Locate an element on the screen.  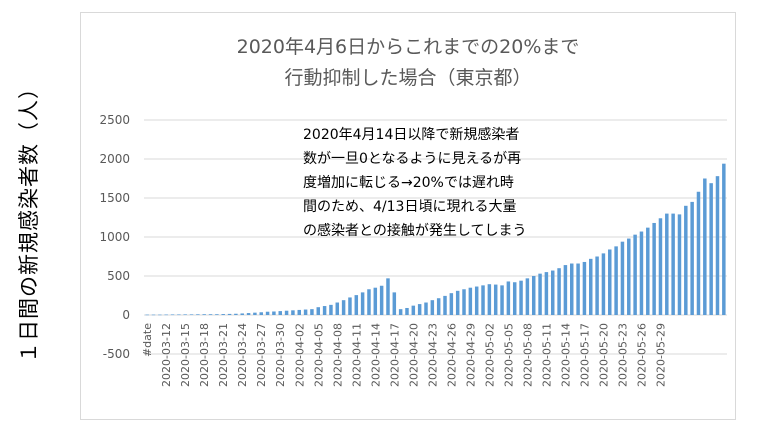
x-tick-label: 2020-05-17 is located at coordinates (584, 355).